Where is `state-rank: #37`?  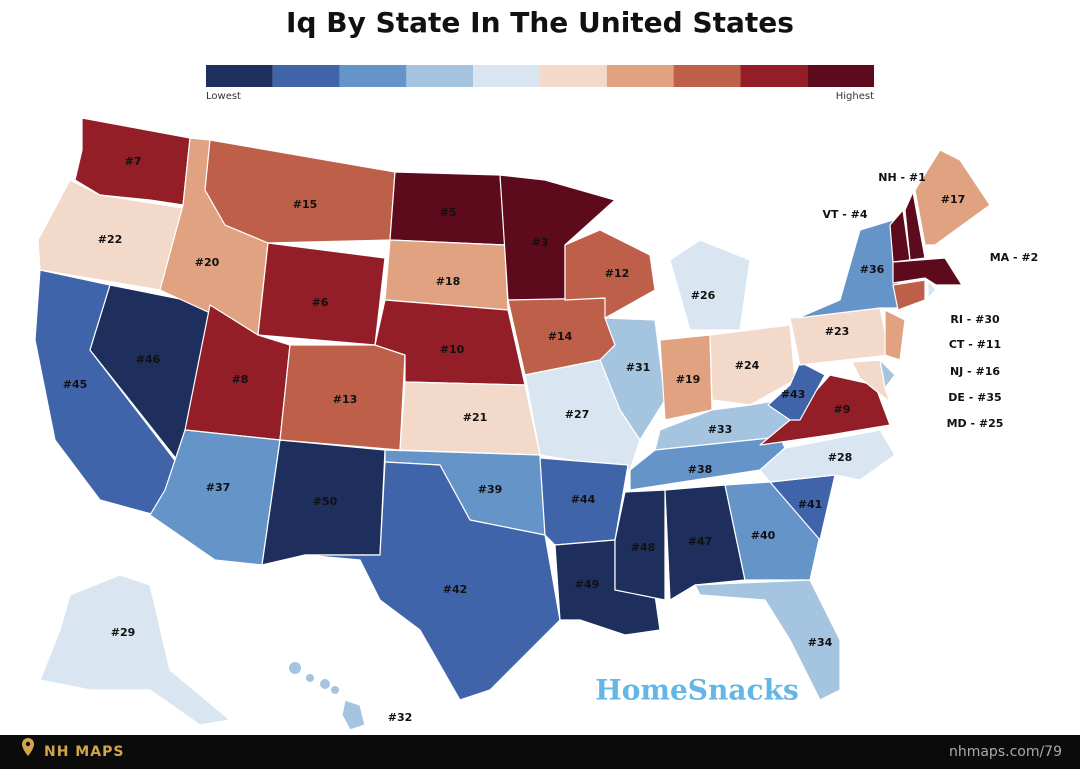
state-rank: #37 is located at coordinates (218, 487).